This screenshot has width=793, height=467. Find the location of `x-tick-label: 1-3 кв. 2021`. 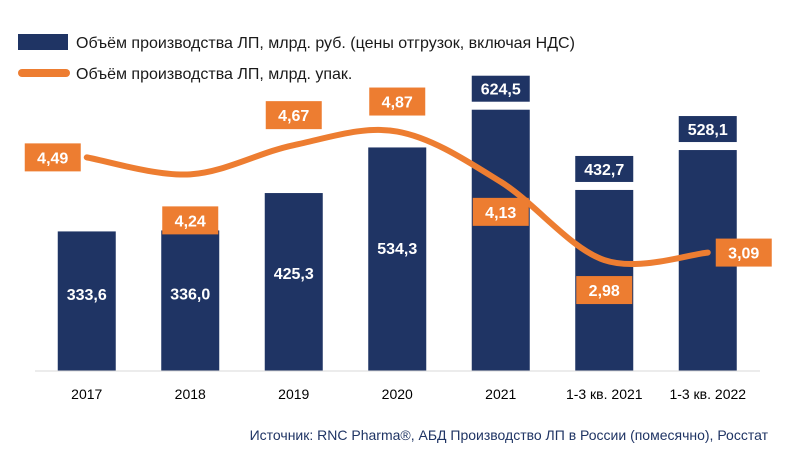

x-tick-label: 1-3 кв. 2021 is located at coordinates (604, 394).